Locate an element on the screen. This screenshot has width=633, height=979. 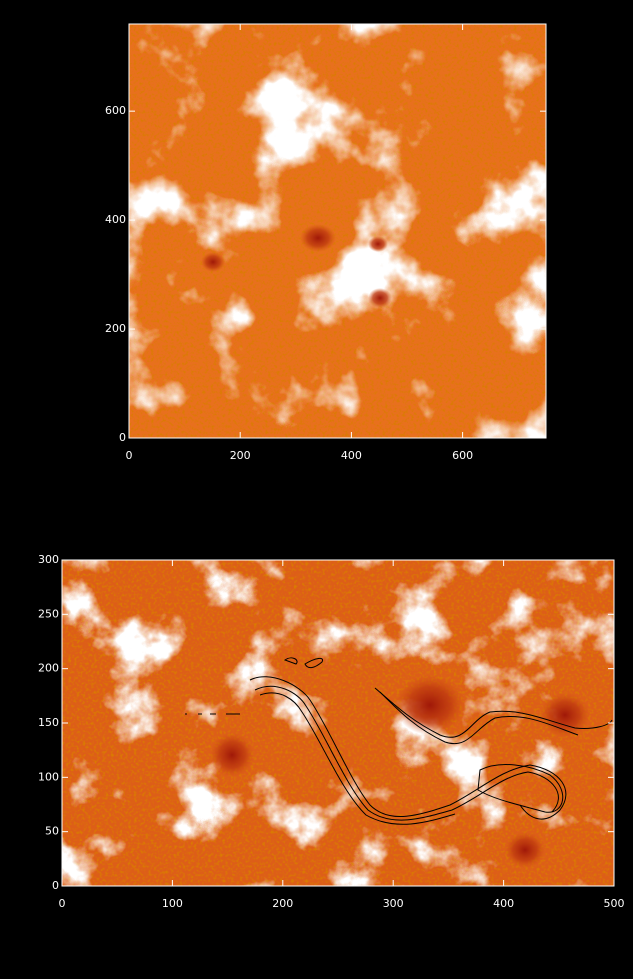
y-tick-label: 100 is located at coordinates (48, 776).